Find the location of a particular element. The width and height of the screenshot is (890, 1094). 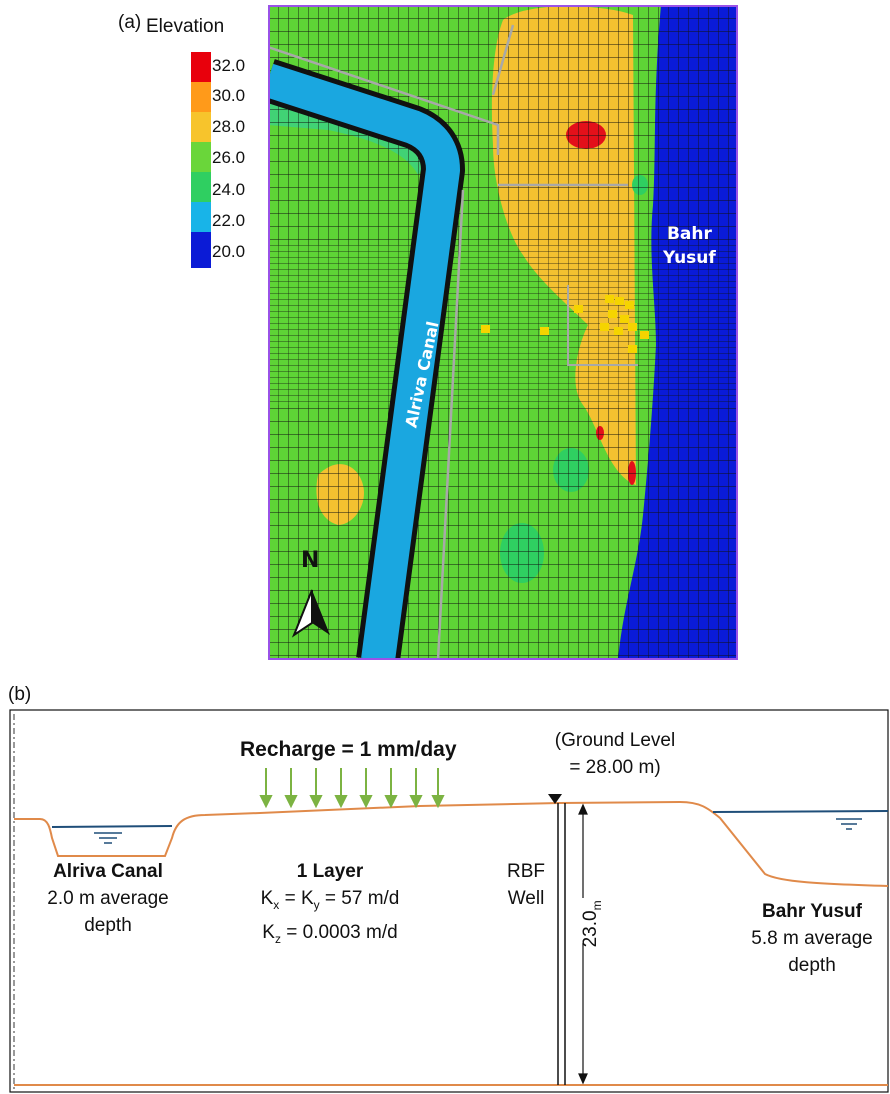

hydraulic-conductivity-z: Kz = 0.0003 m/d is located at coordinates (330, 933).